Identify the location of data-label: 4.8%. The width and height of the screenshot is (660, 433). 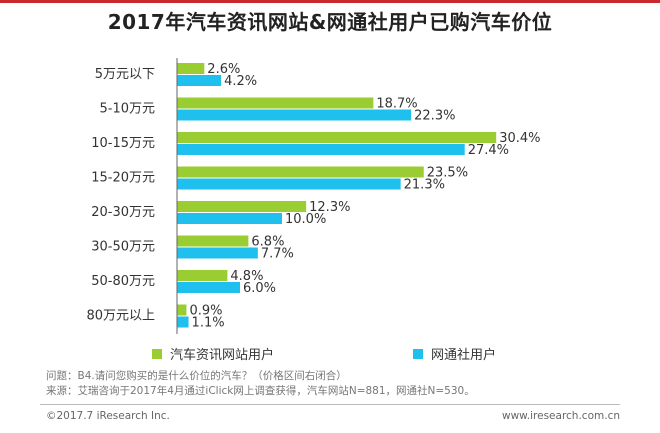
(246, 276).